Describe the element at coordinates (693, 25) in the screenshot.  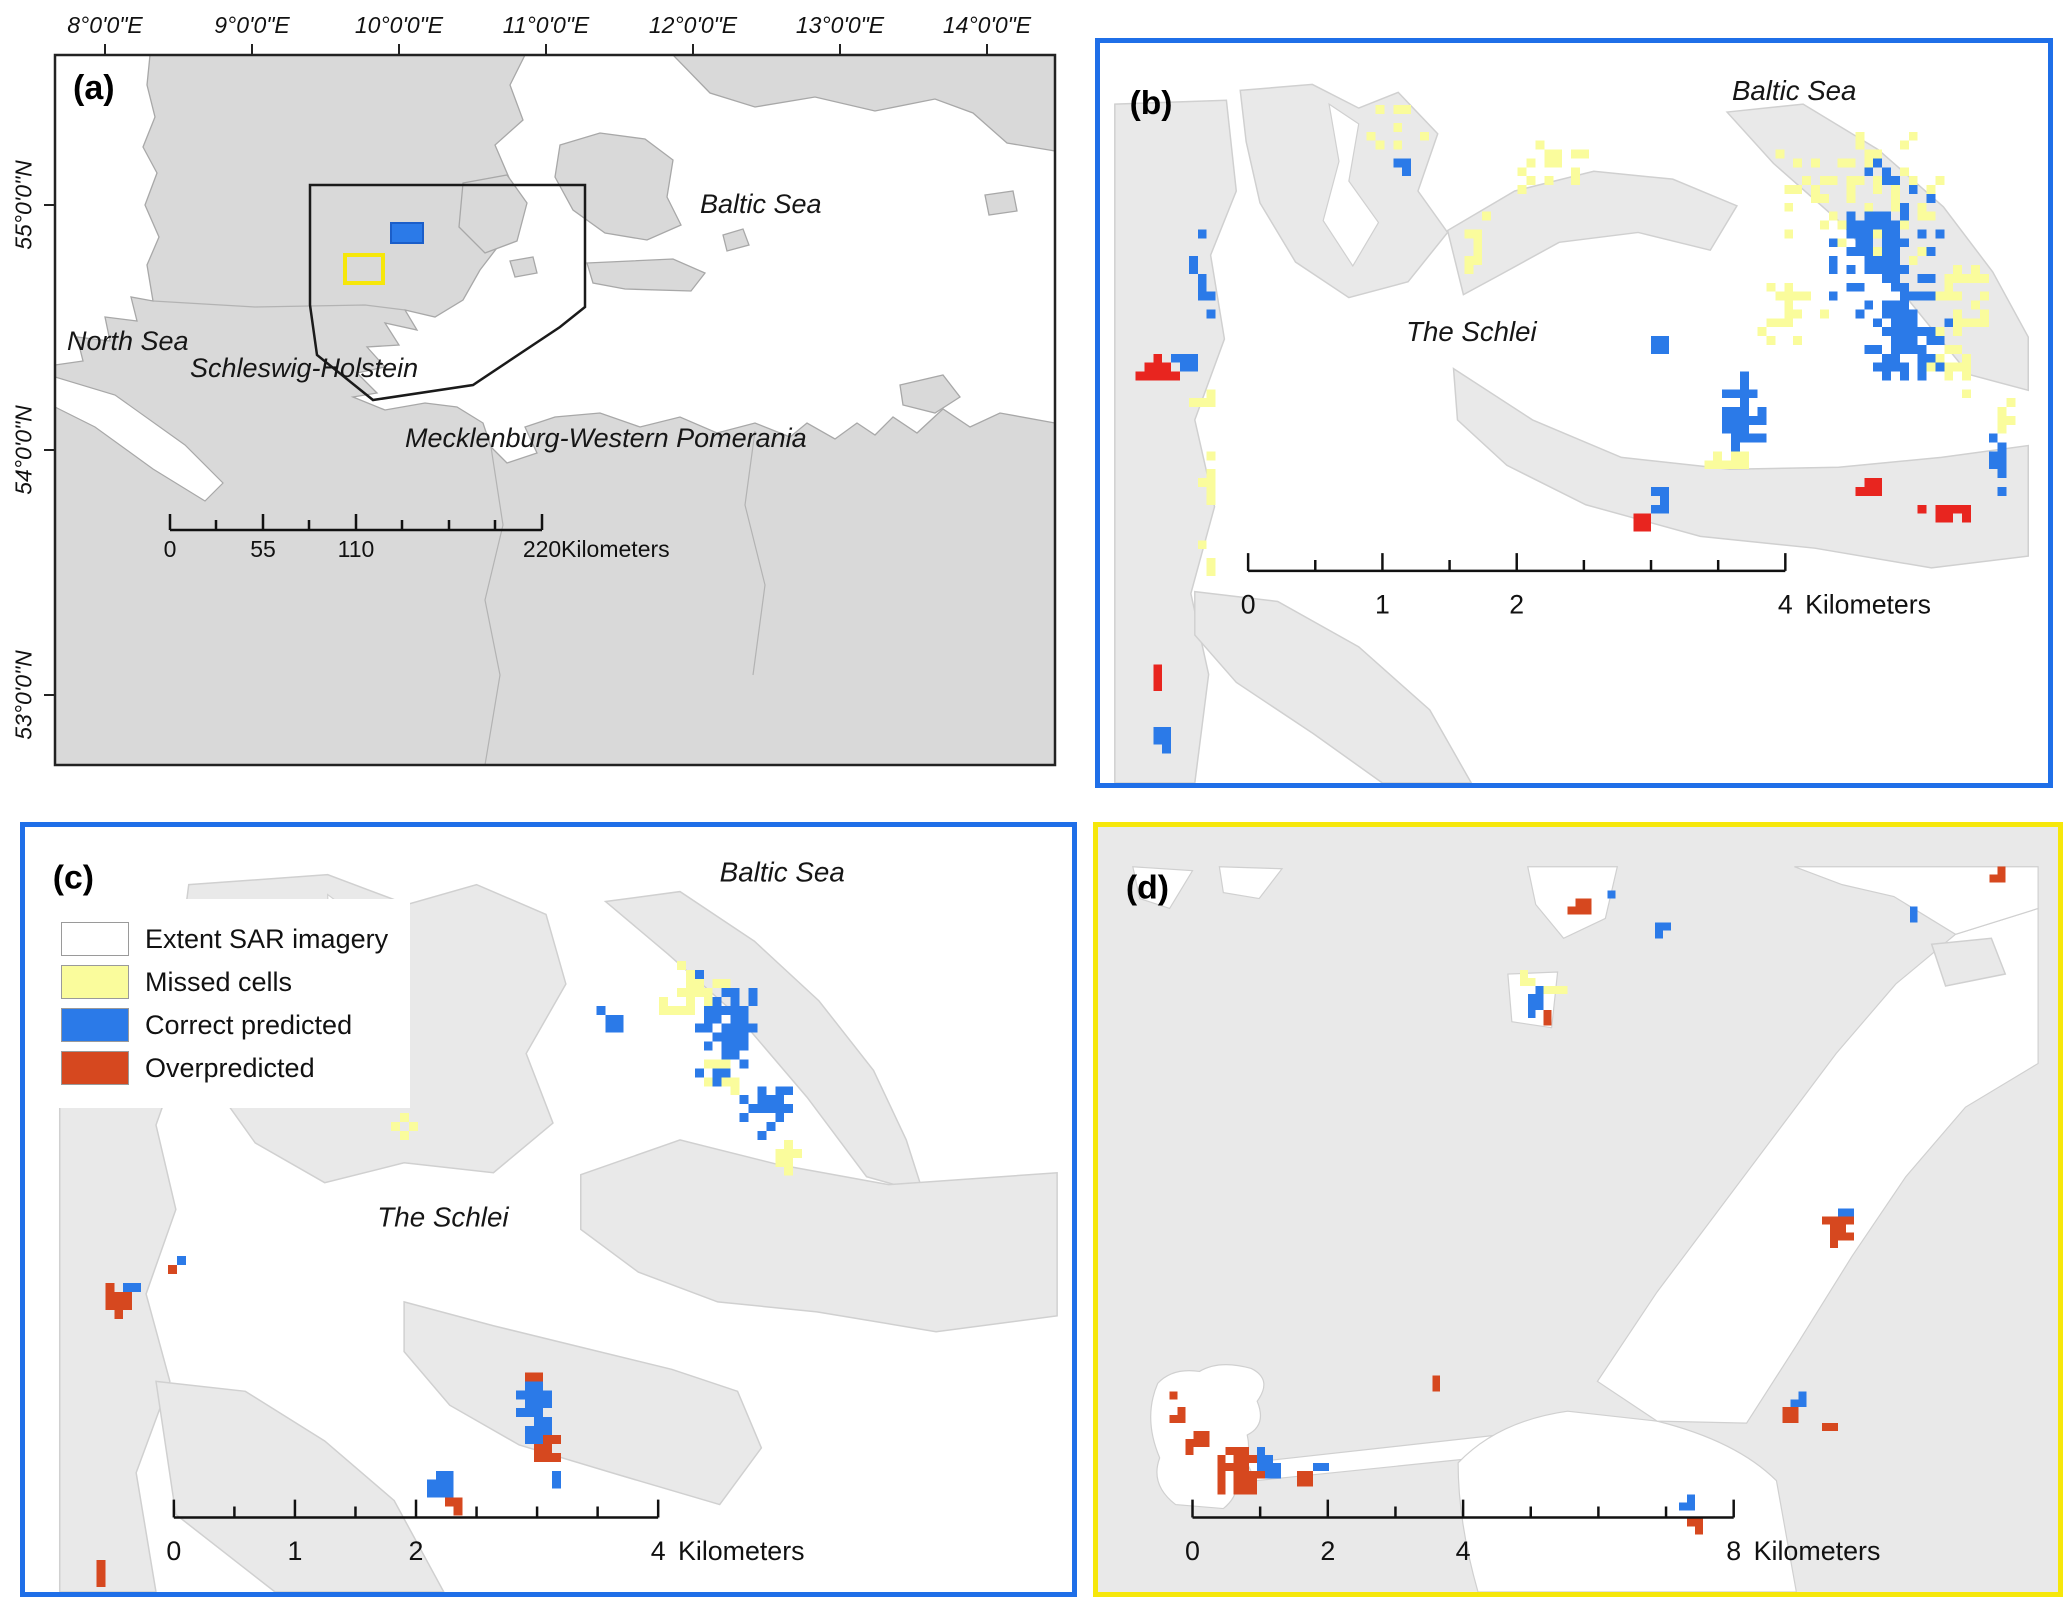
I see `x-tick-label: 12°0'0"E` at that location.